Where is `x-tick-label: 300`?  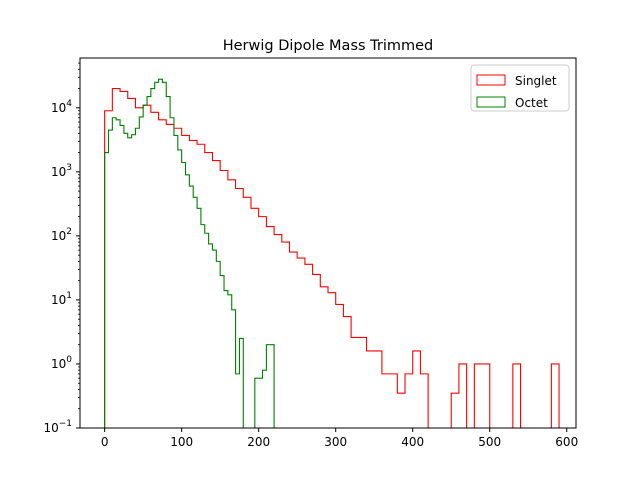
x-tick-label: 300 is located at coordinates (335, 442).